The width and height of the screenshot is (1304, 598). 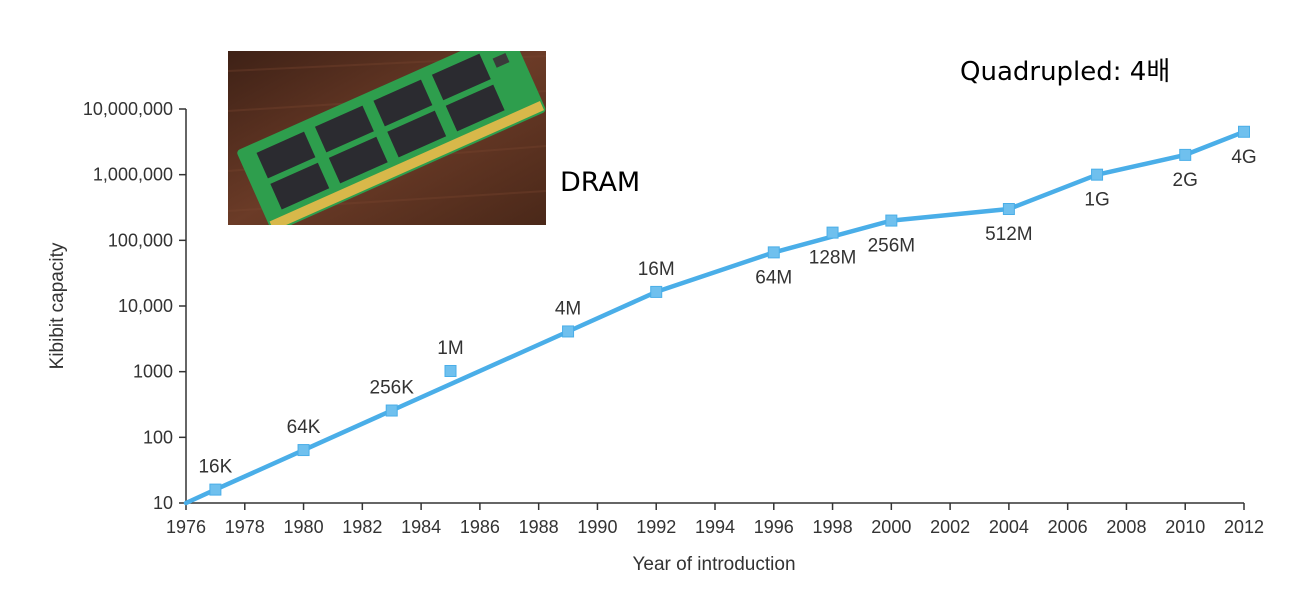 I want to click on point-label-1m: 1M, so click(x=450, y=348).